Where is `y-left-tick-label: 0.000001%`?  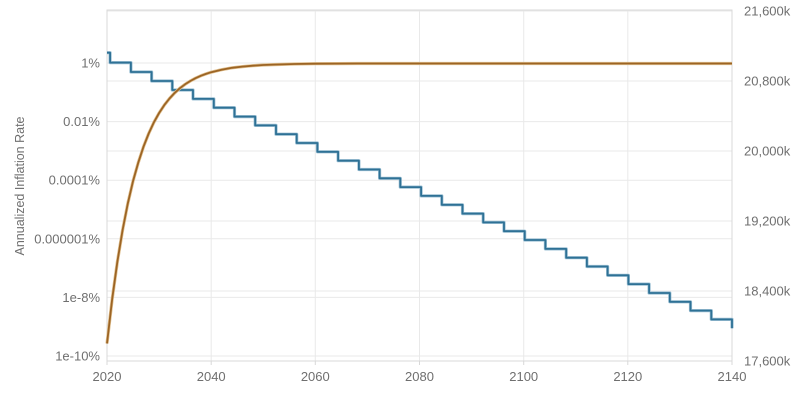
y-left-tick-label: 0.000001% is located at coordinates (67, 238).